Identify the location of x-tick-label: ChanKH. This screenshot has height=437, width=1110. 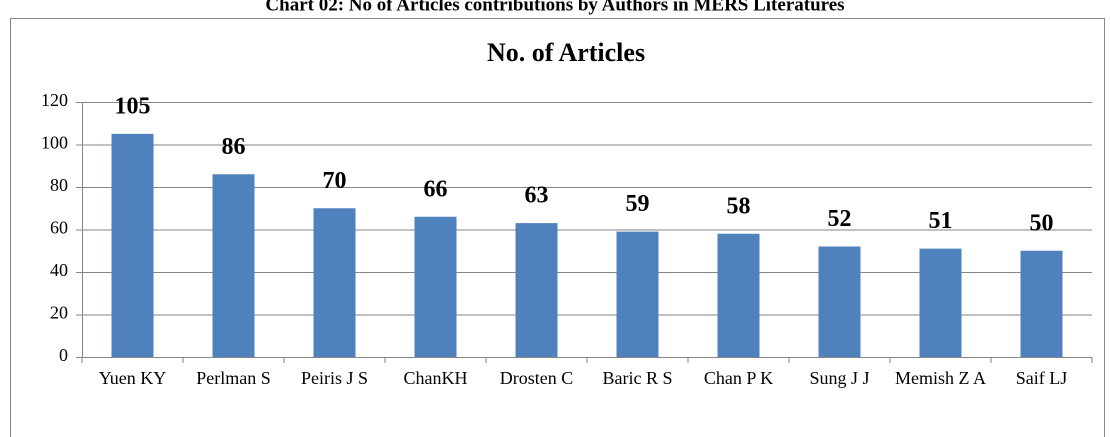
(436, 378).